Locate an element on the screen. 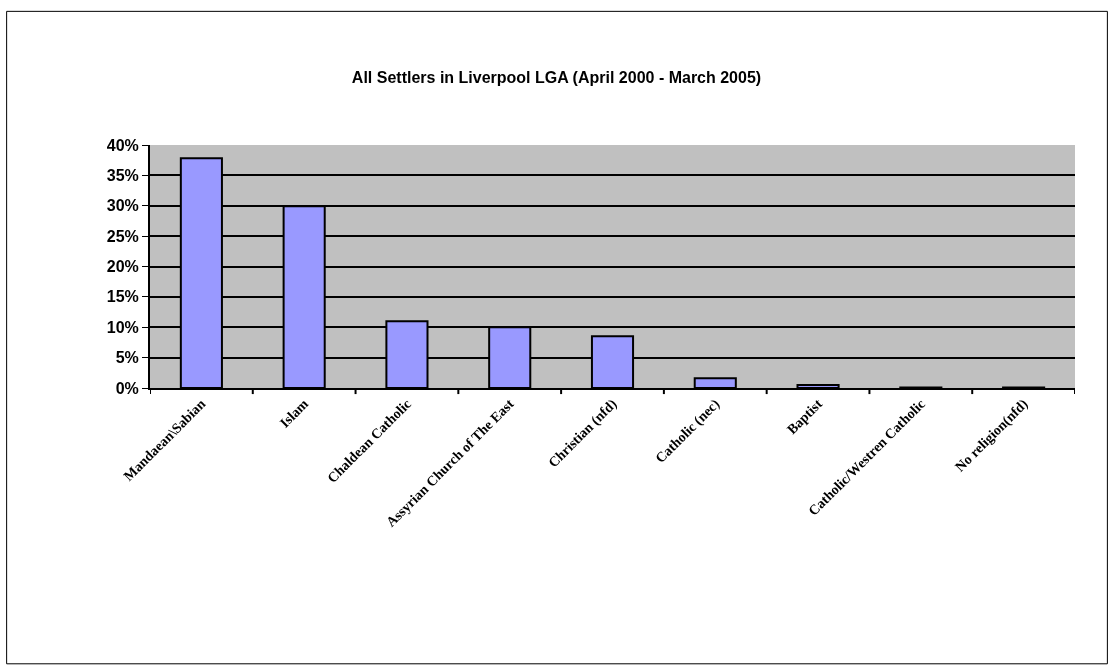 The height and width of the screenshot is (671, 1113). y-tick-label: 25% is located at coordinates (122, 236).